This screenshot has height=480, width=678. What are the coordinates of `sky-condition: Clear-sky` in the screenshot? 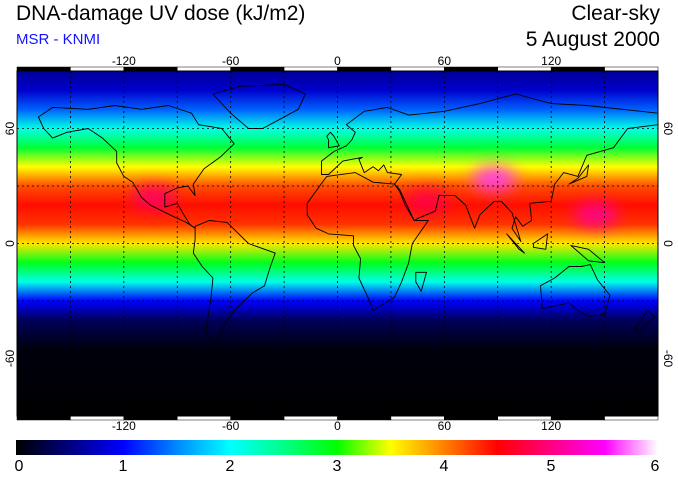 It's located at (615, 13).